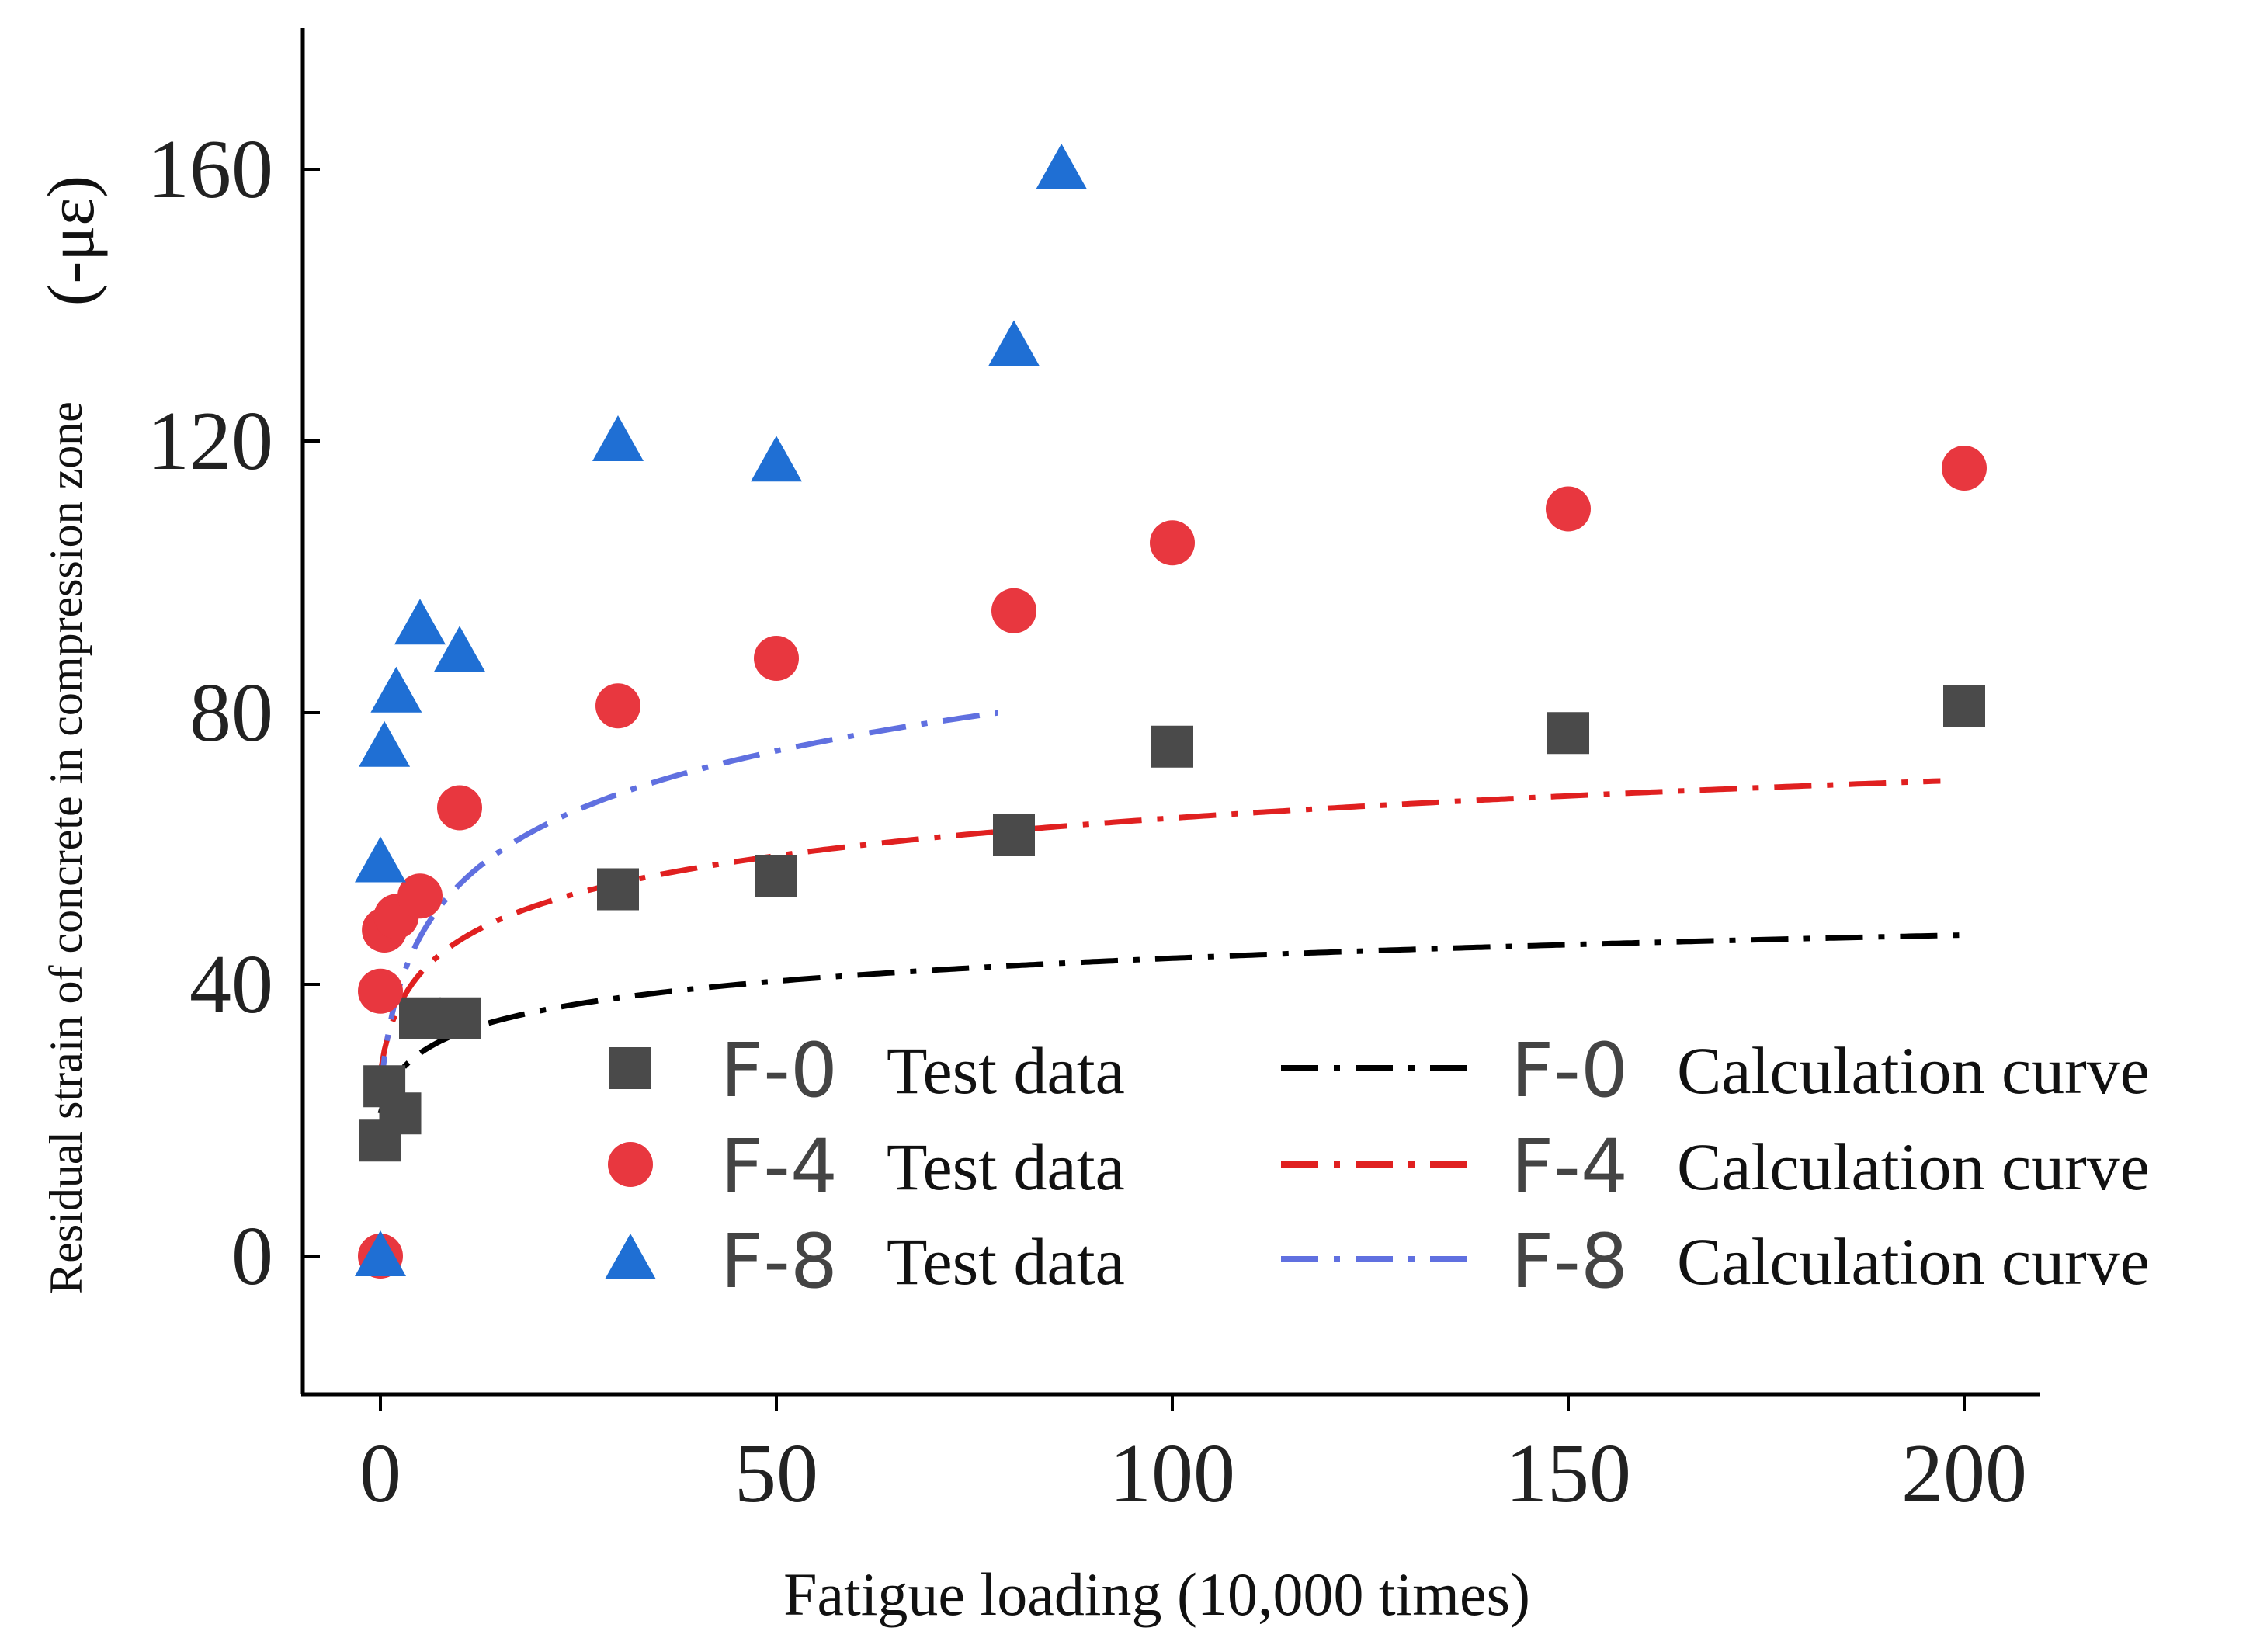 The height and width of the screenshot is (1652, 2253). Describe the element at coordinates (210, 441) in the screenshot. I see `y-tick-label: 120` at that location.